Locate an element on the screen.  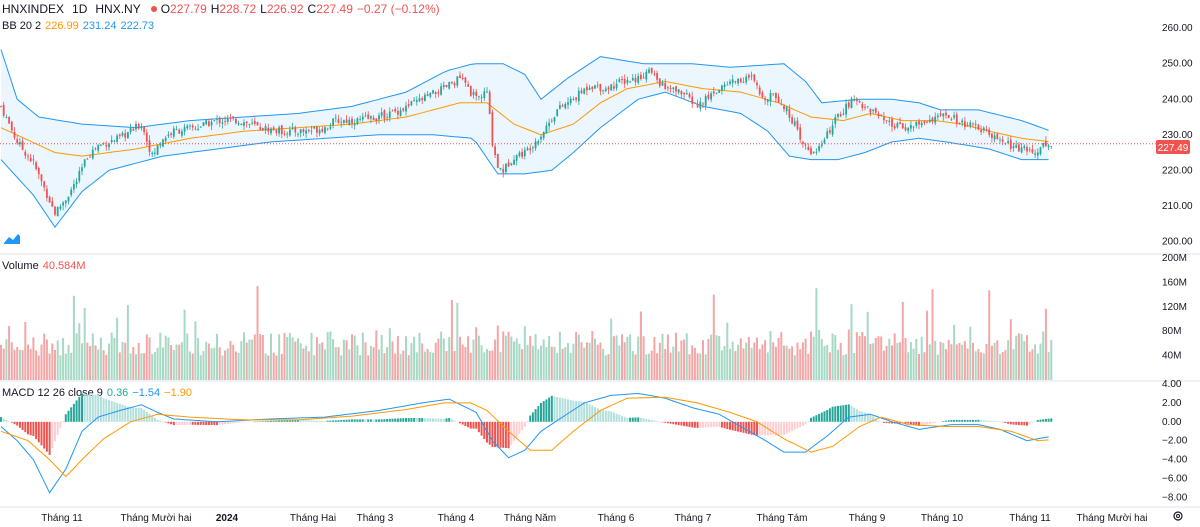
settings-icon is located at coordinates (1178, 516).